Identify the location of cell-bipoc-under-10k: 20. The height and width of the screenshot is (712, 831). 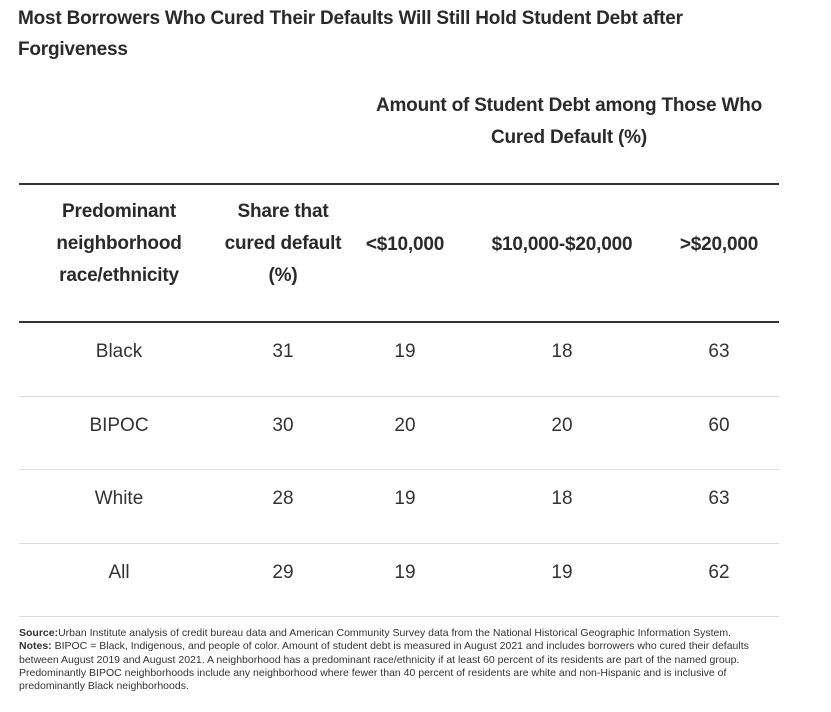
(405, 425).